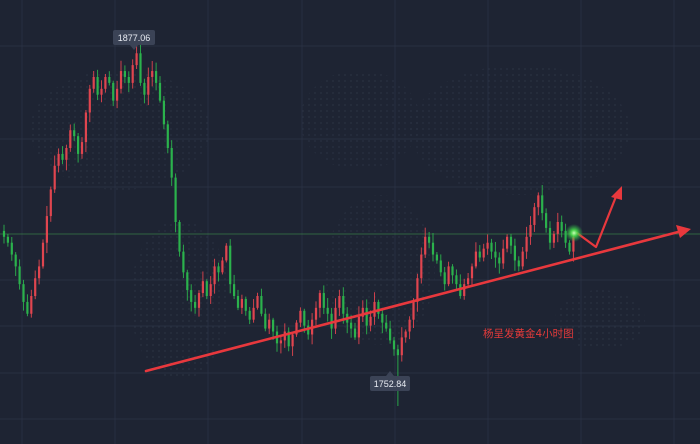 The image size is (700, 444). Describe the element at coordinates (528, 333) in the screenshot. I see `chart-annotation: 杨呈发黄金4小时图` at that location.